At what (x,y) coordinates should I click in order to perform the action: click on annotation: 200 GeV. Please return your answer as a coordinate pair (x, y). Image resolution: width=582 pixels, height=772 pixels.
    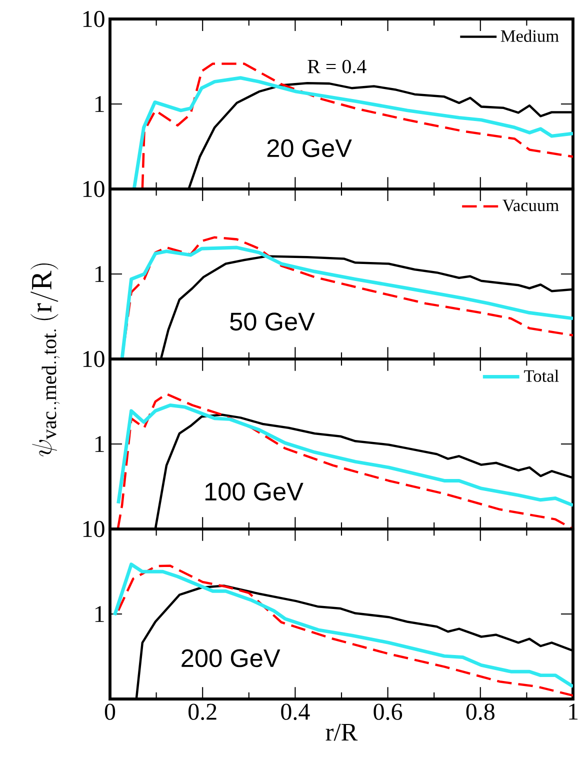
    Looking at the image, I should click on (231, 658).